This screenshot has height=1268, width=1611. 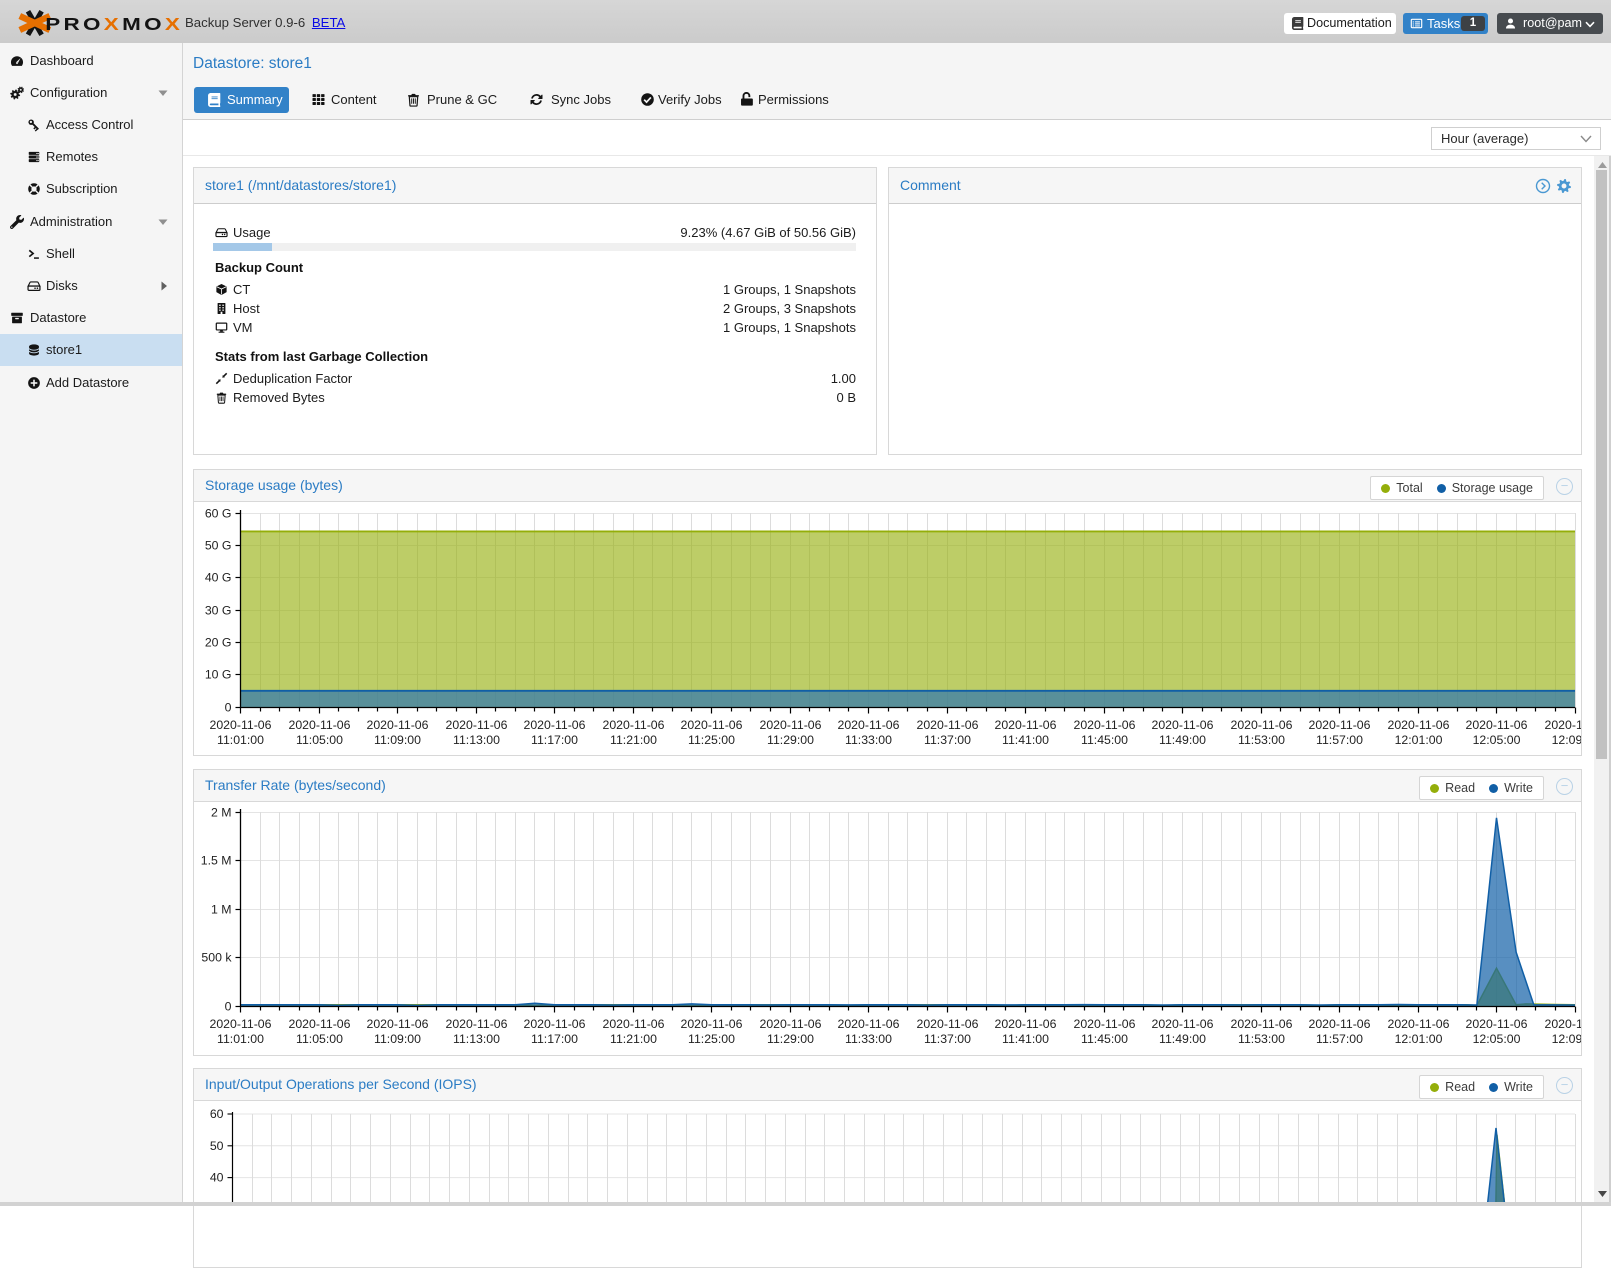 What do you see at coordinates (217, 1146) in the screenshot?
I see `svg-text: 50` at bounding box center [217, 1146].